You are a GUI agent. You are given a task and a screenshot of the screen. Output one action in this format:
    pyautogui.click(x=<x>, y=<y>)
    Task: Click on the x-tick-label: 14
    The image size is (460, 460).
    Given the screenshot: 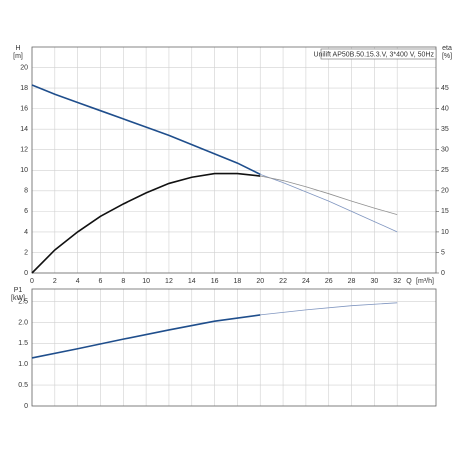 What is the action you would take?
    pyautogui.click(x=192, y=281)
    